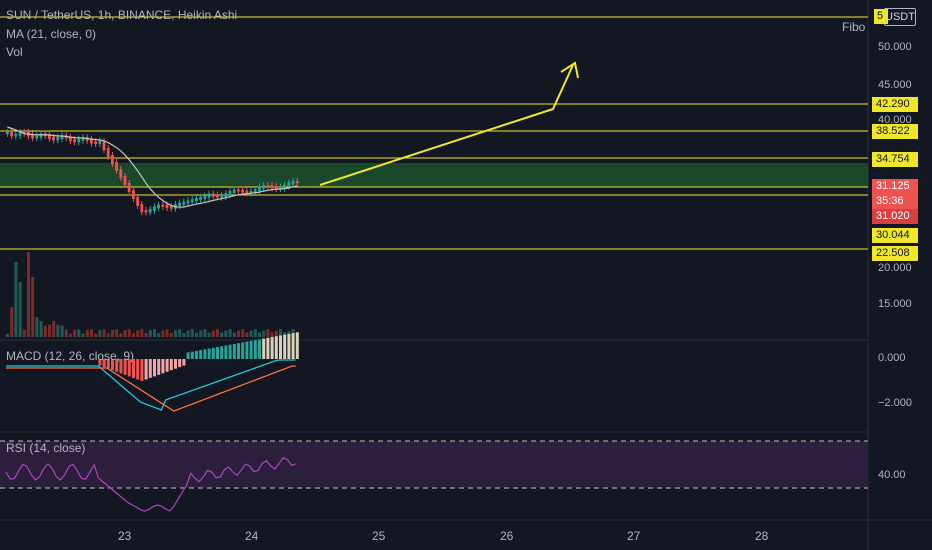 This screenshot has width=932, height=550. Describe the element at coordinates (449, 123) in the screenshot. I see `trend-arrow` at that location.